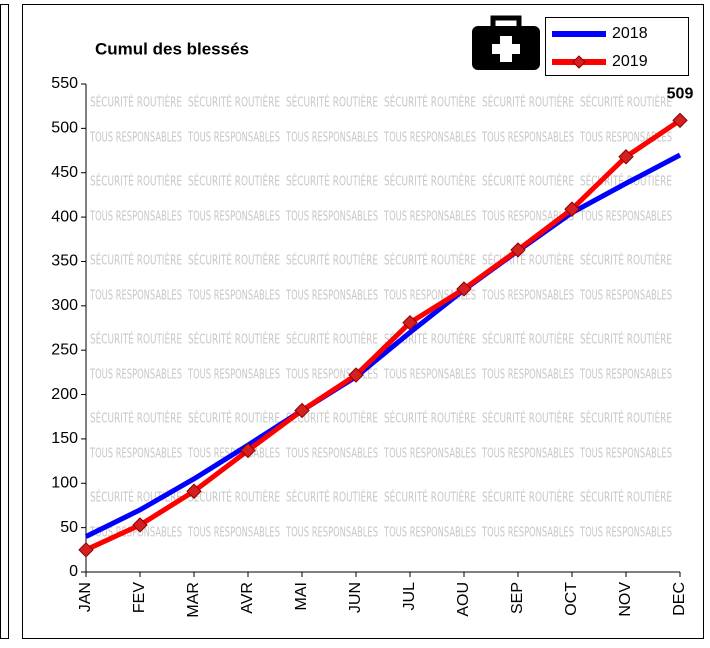 Image resolution: width=710 pixels, height=648 pixels. Describe the element at coordinates (679, 599) in the screenshot. I see `x-tick-label: DEC` at that location.